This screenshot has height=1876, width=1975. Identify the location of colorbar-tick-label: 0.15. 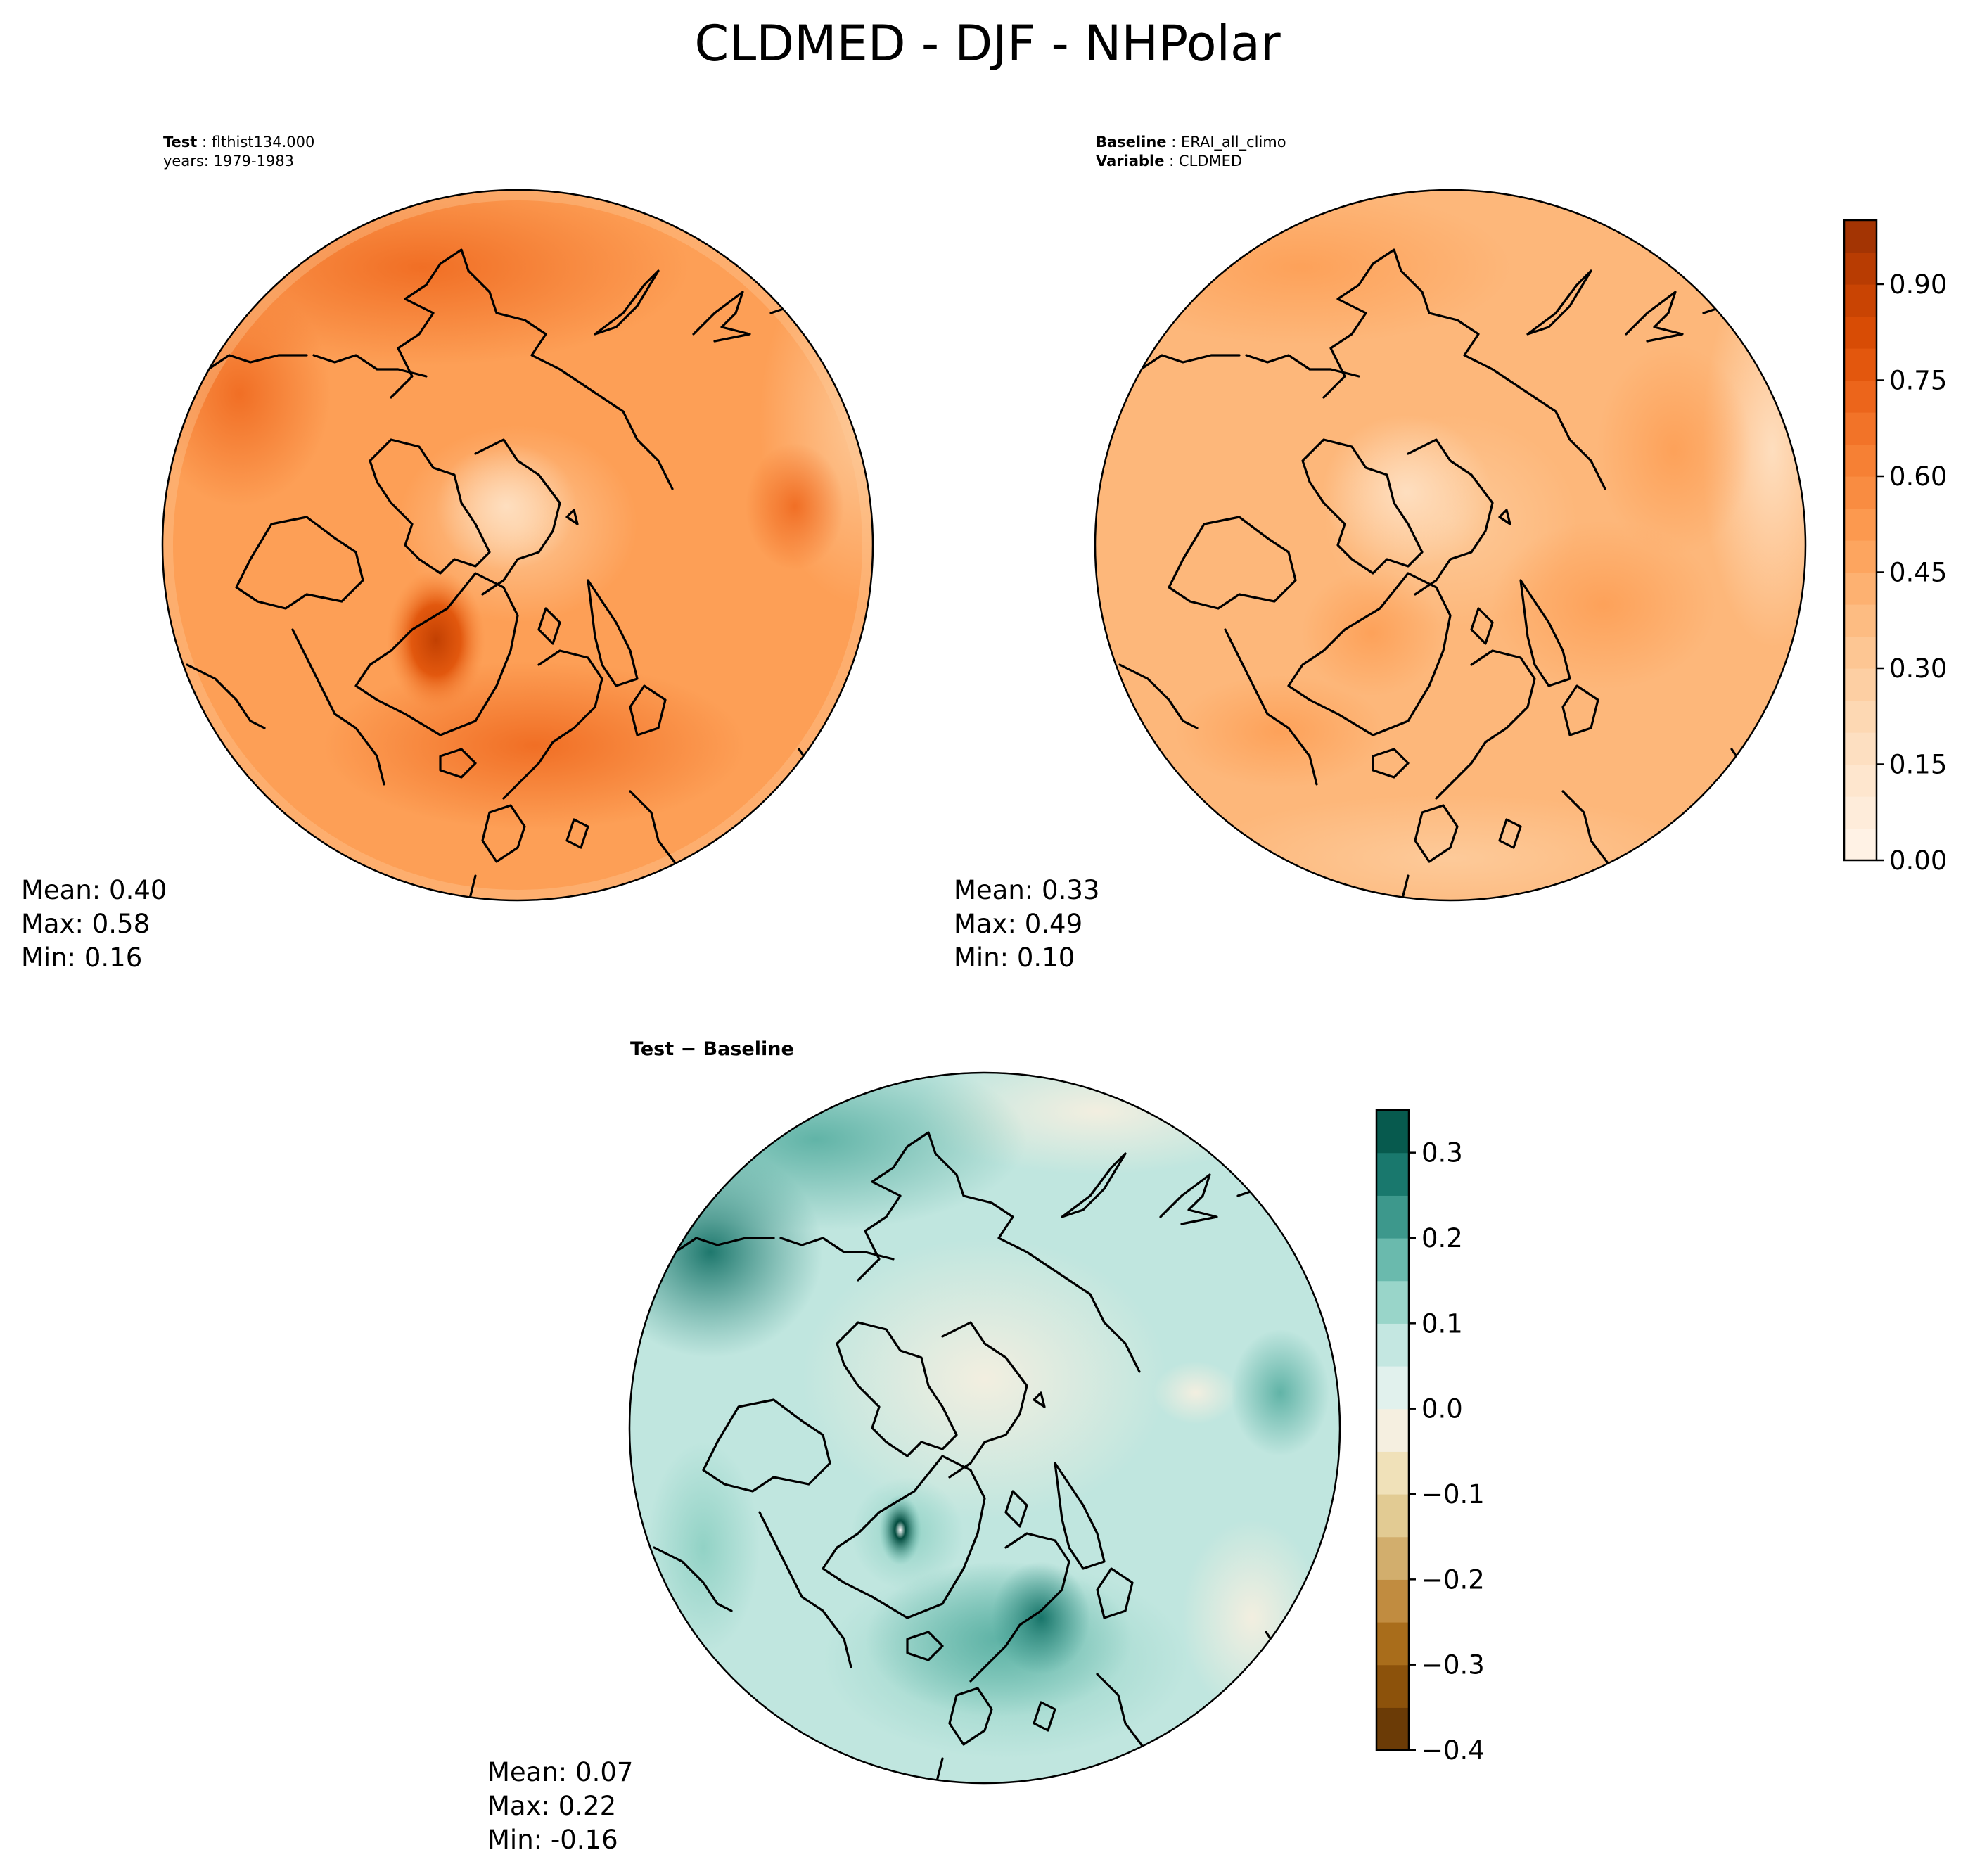
(1918, 765).